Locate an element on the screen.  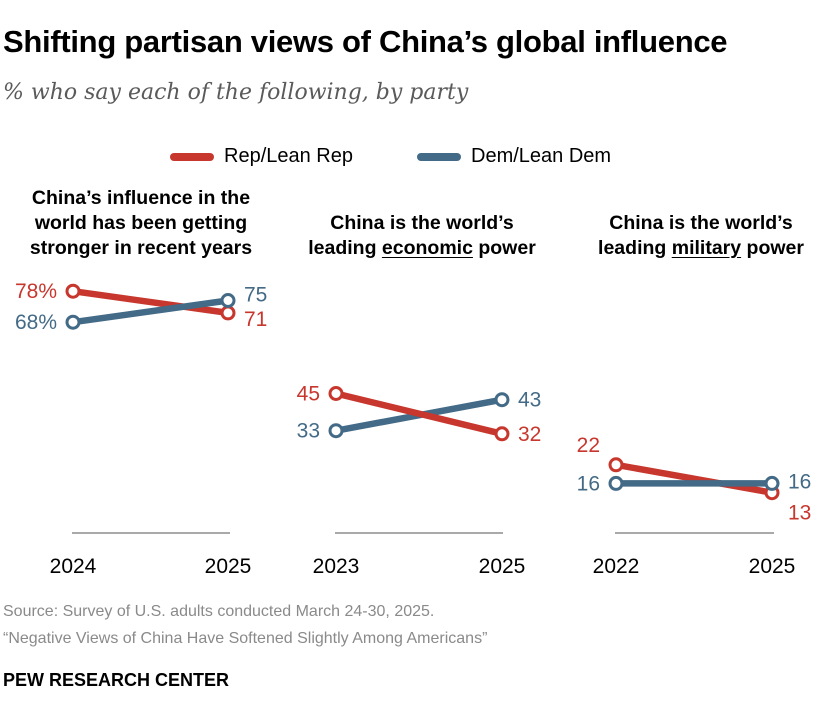
panel-2-title-emphasis: economic is located at coordinates (427, 248).